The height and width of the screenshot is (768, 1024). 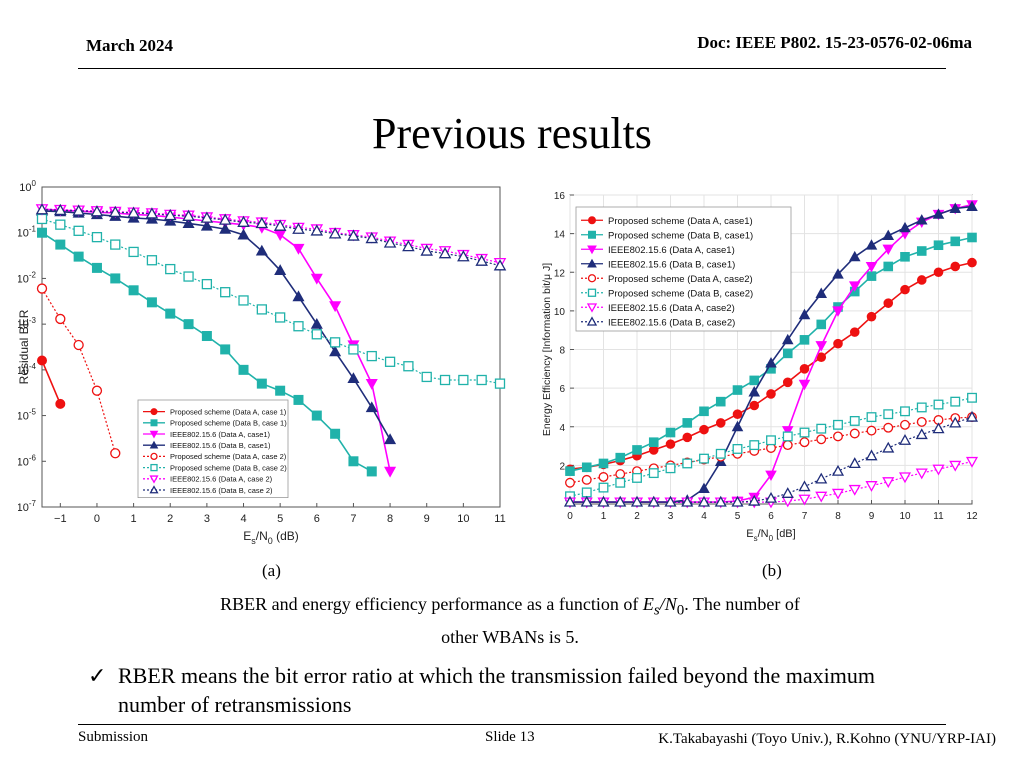 I want to click on chart-b-x-tick-label: 3, so click(x=671, y=516).